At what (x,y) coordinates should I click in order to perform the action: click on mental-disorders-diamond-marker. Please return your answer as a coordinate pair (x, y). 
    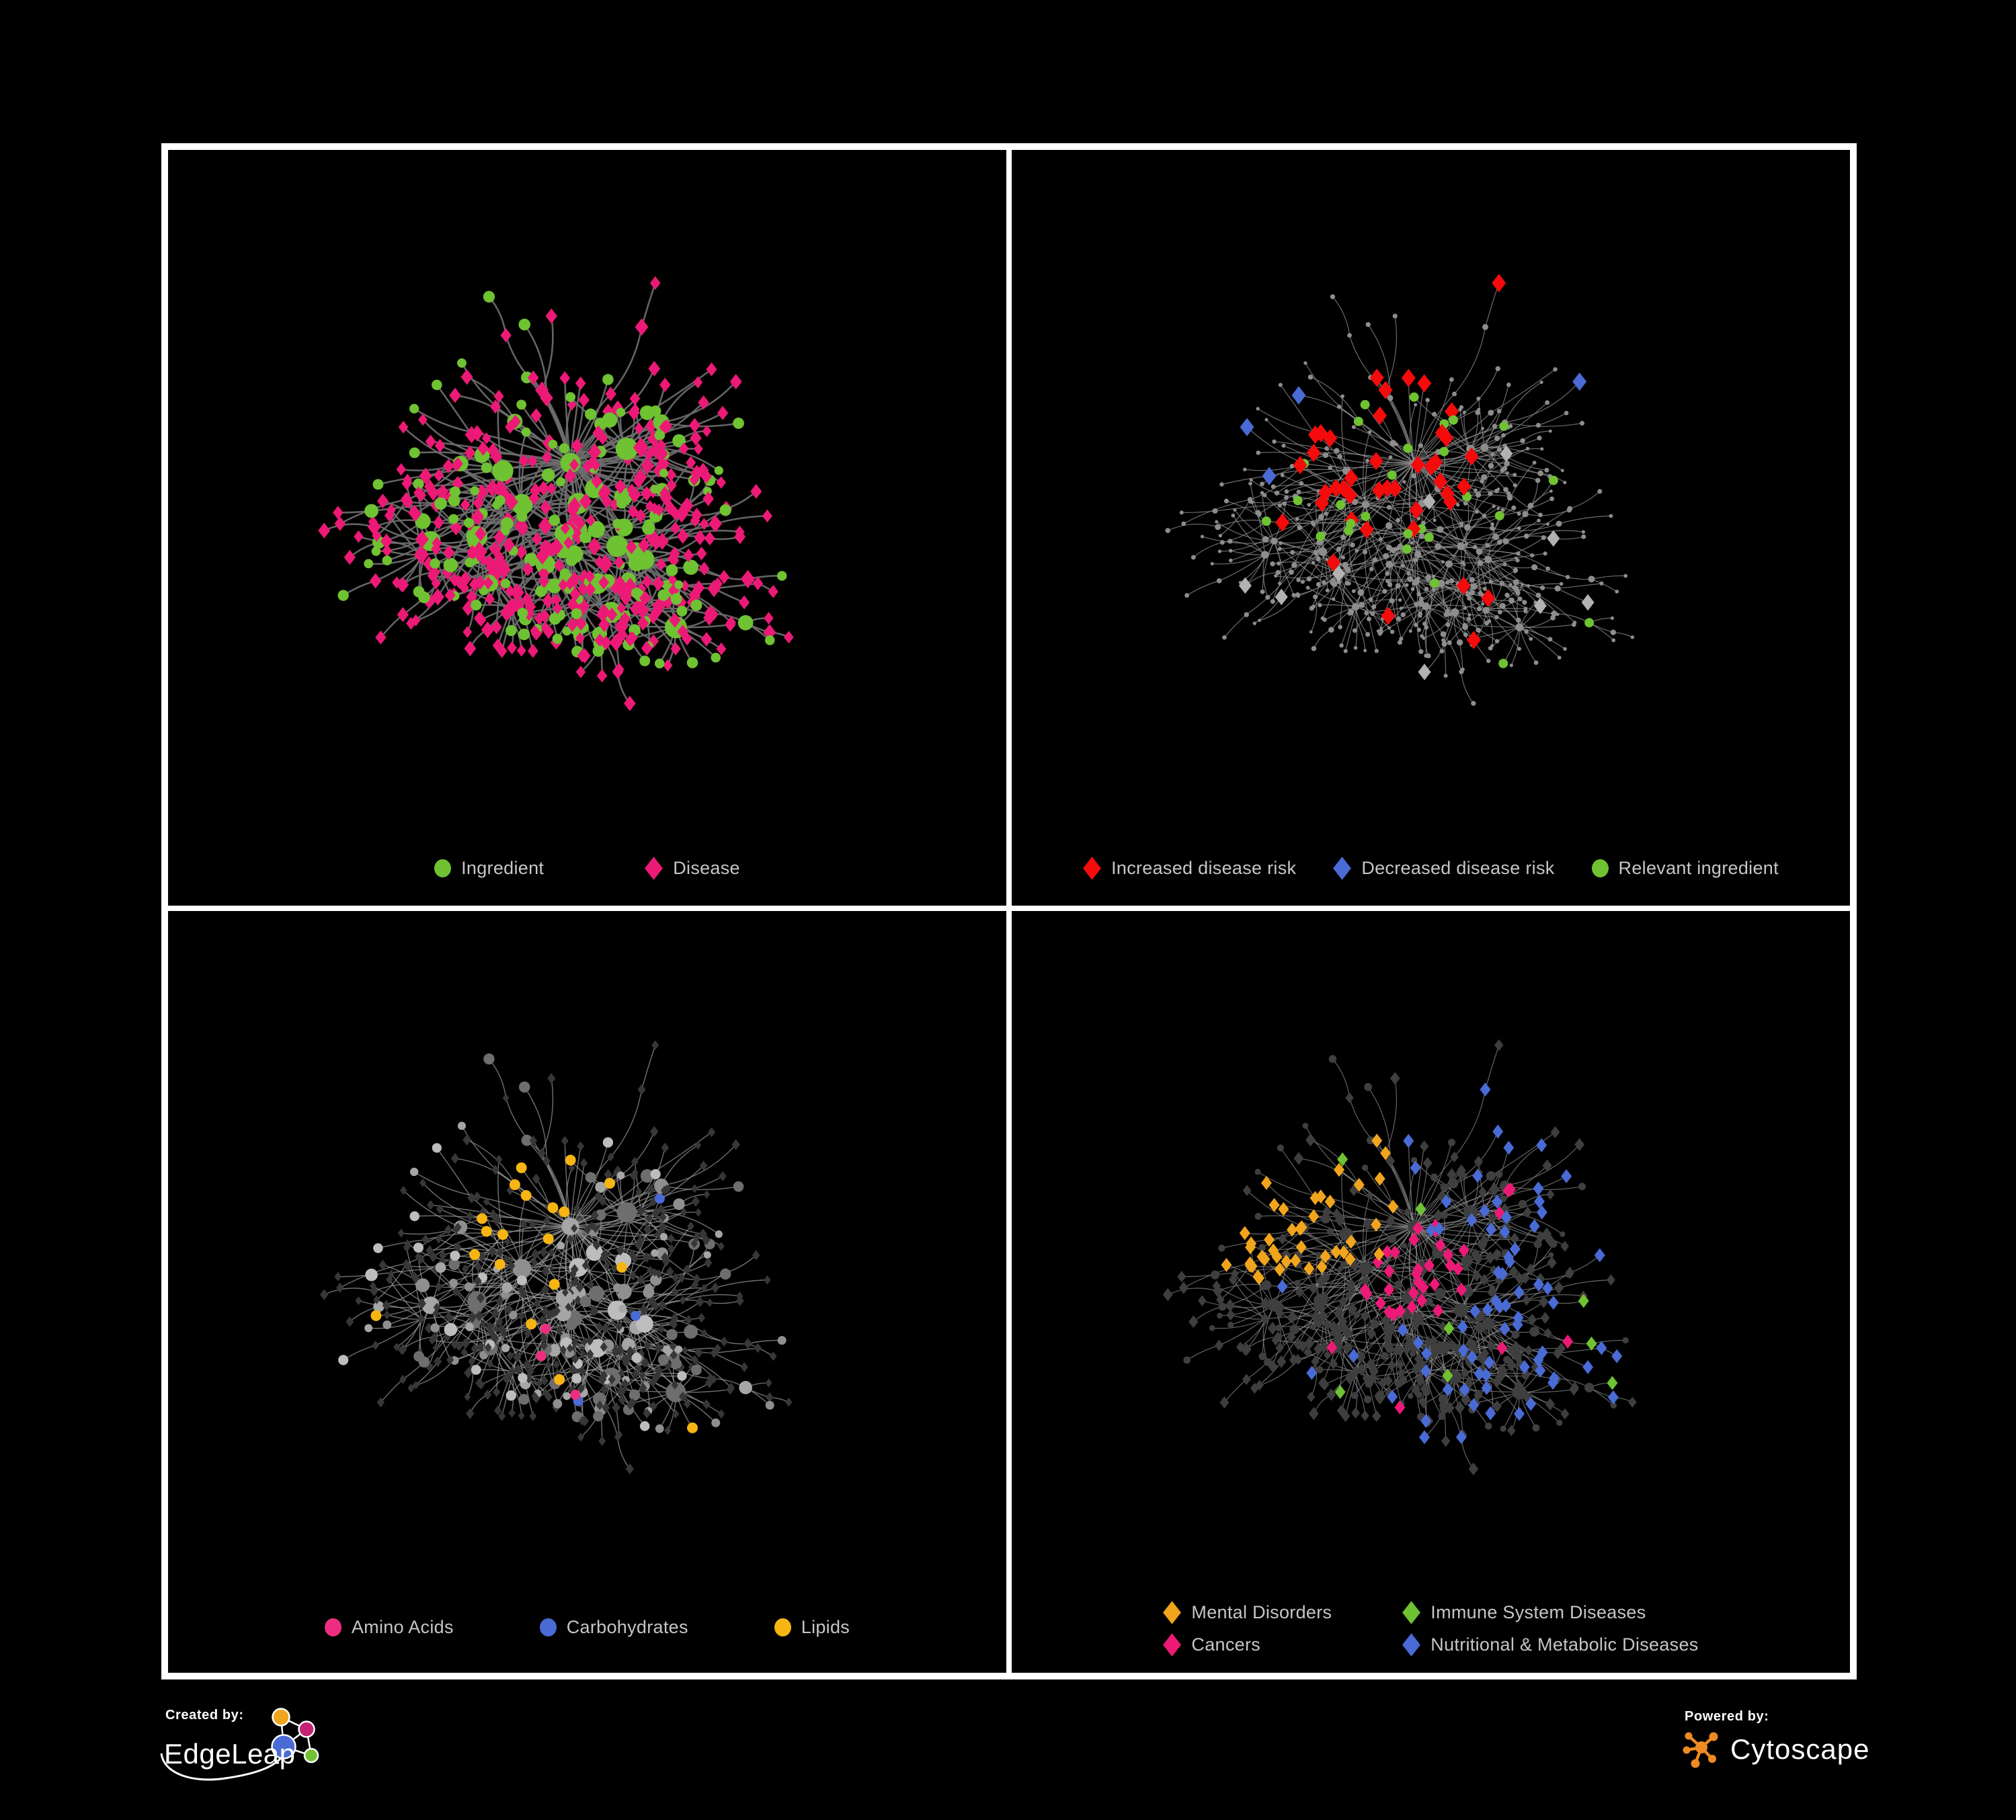
    Looking at the image, I should click on (1172, 1612).